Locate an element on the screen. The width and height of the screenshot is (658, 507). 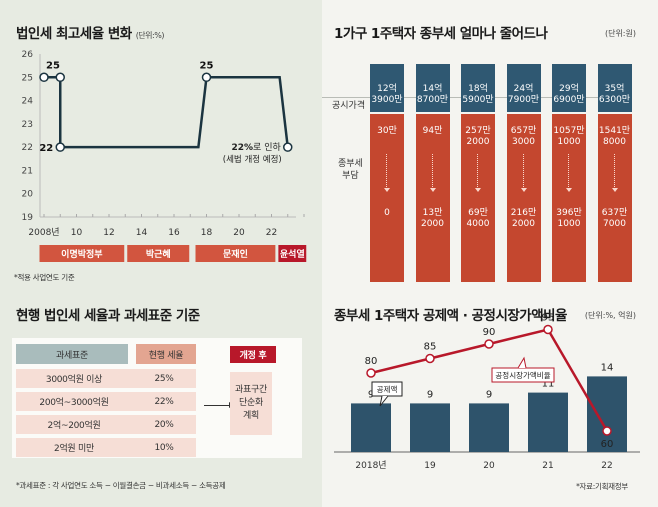
x-tick-label: 2018년 is located at coordinates (370, 465).